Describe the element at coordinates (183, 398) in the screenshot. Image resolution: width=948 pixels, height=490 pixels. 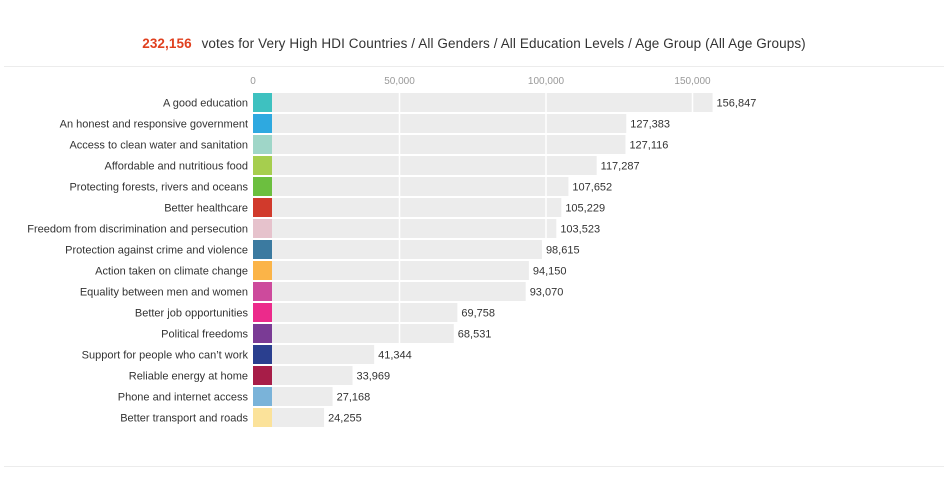
I see `category-label: Phone and internet access` at that location.